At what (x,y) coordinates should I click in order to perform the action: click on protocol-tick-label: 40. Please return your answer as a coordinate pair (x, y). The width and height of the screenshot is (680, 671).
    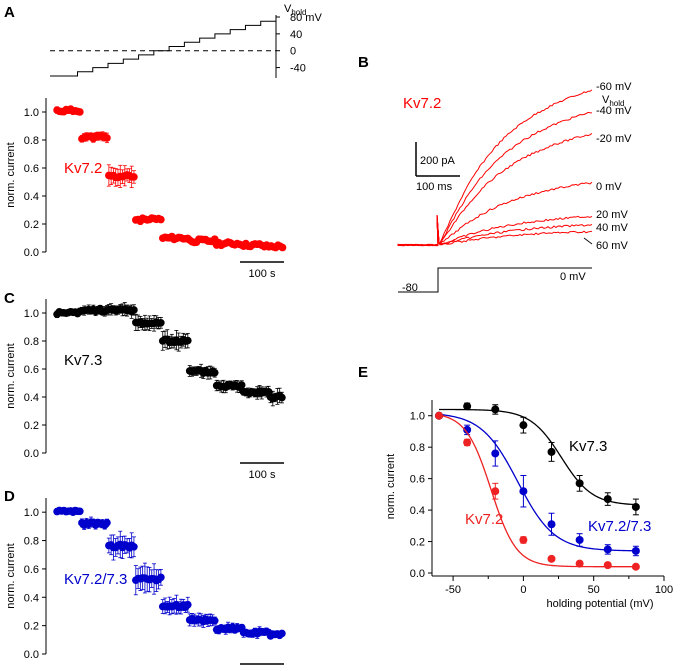
    Looking at the image, I should click on (296, 35).